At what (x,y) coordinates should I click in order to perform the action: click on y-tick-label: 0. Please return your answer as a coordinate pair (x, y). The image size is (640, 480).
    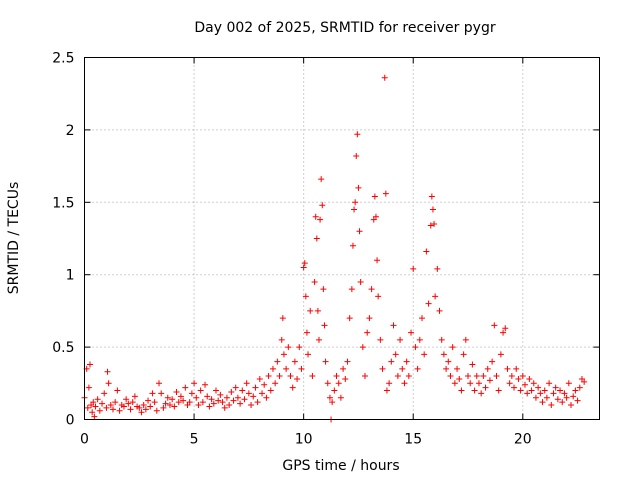
    Looking at the image, I should click on (70, 421).